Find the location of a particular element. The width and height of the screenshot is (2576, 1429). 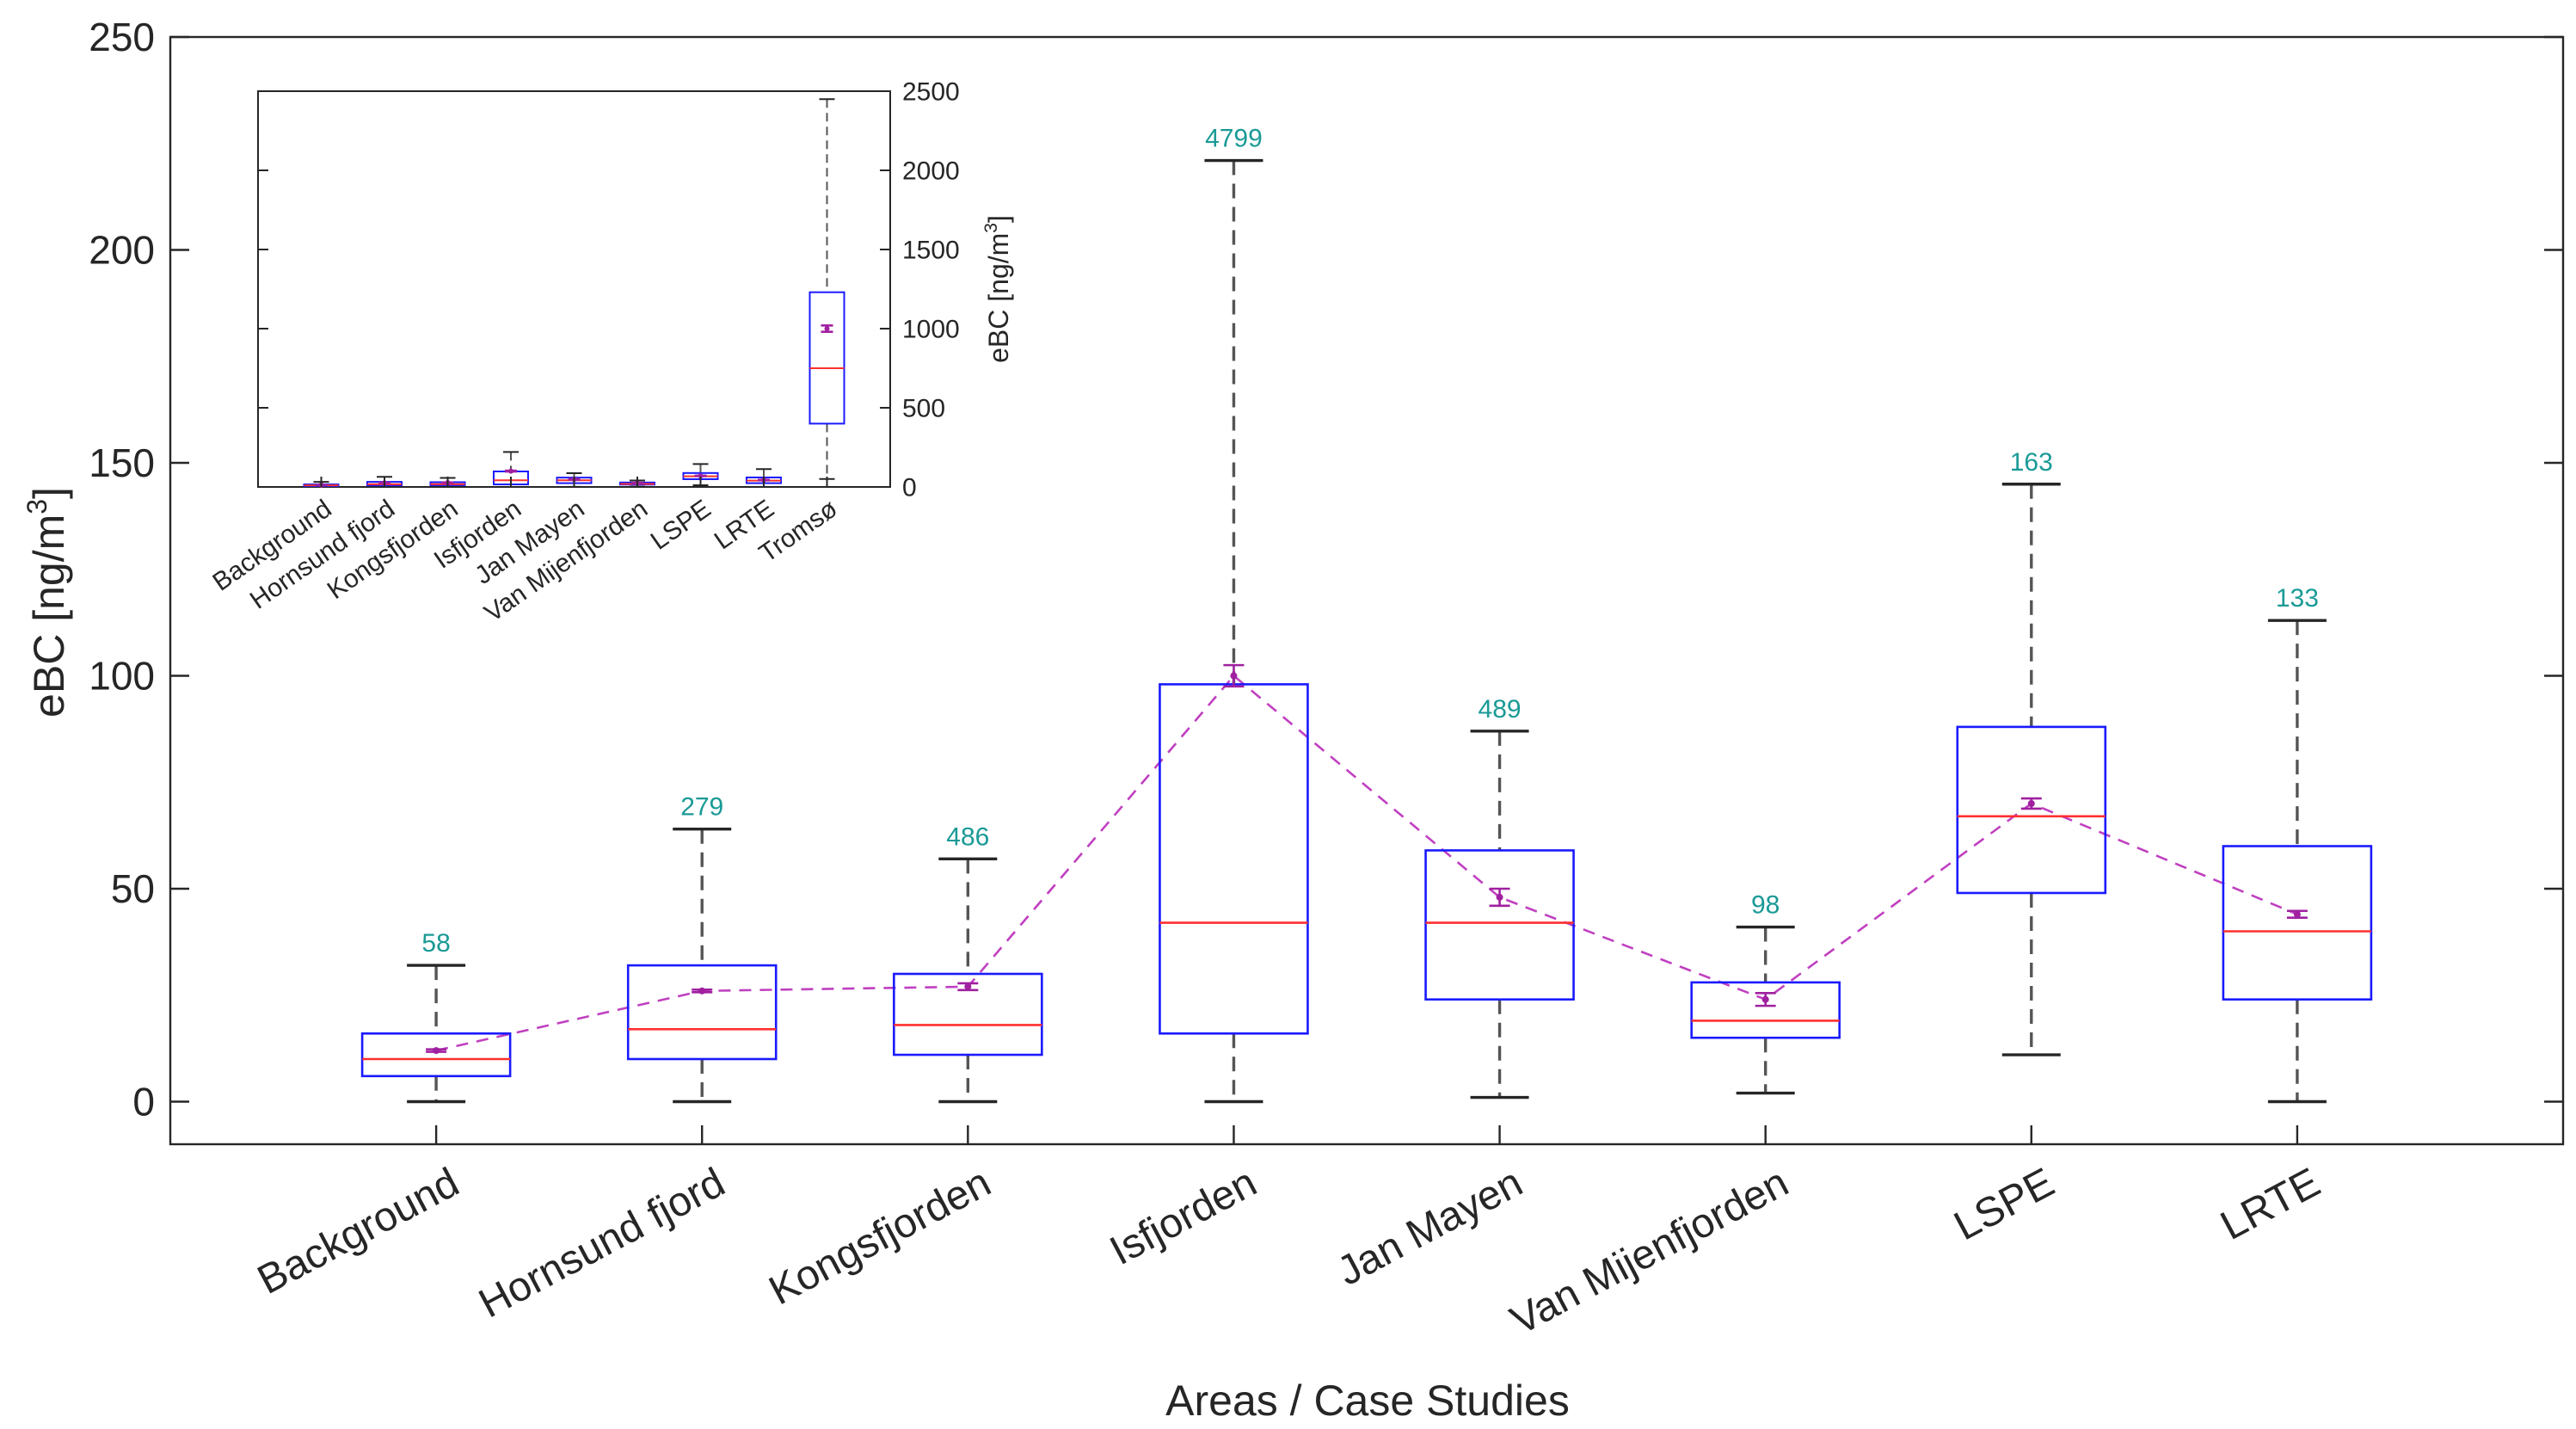

box-group-isfjorden: 4799 is located at coordinates (1234, 614).